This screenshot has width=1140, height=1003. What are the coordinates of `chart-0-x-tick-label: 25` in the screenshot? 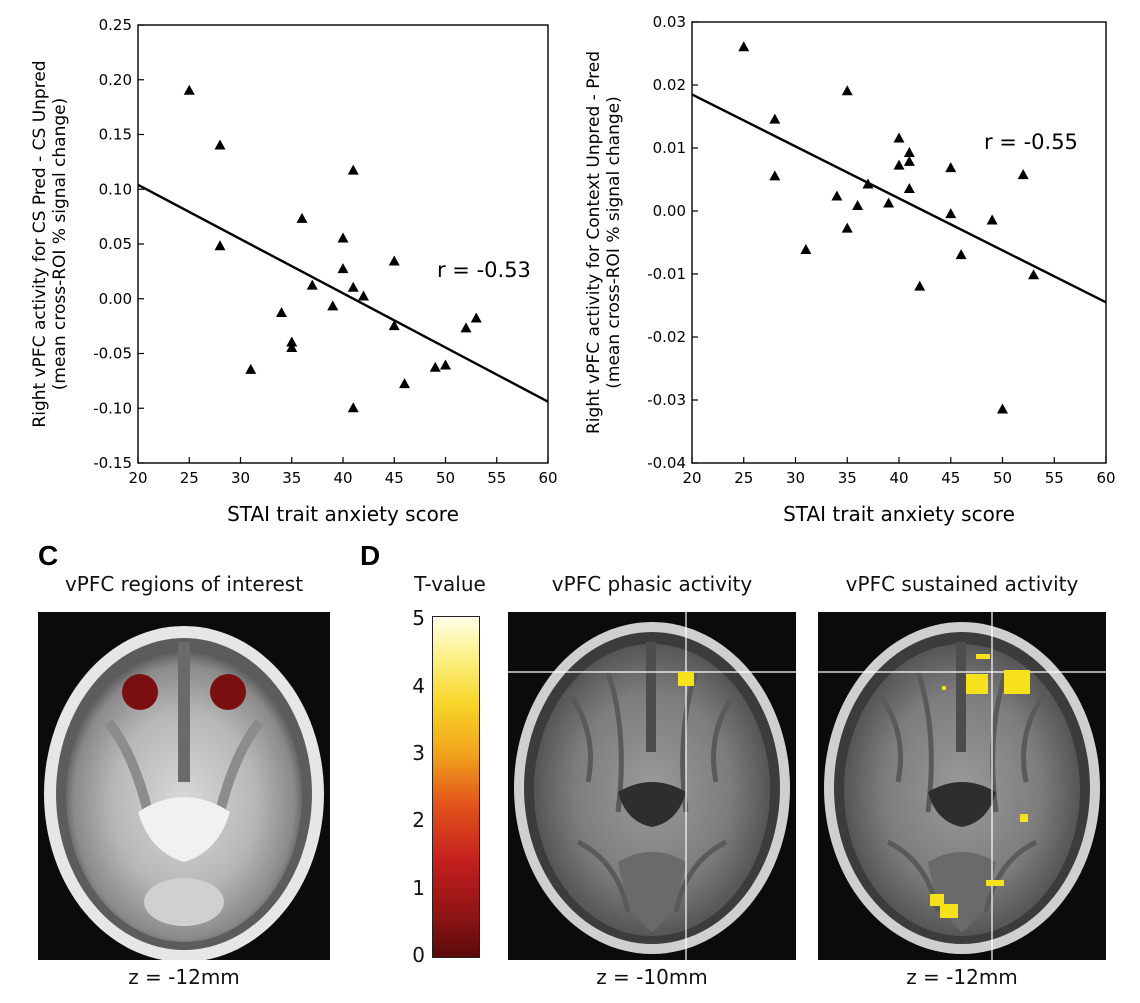 It's located at (189, 478).